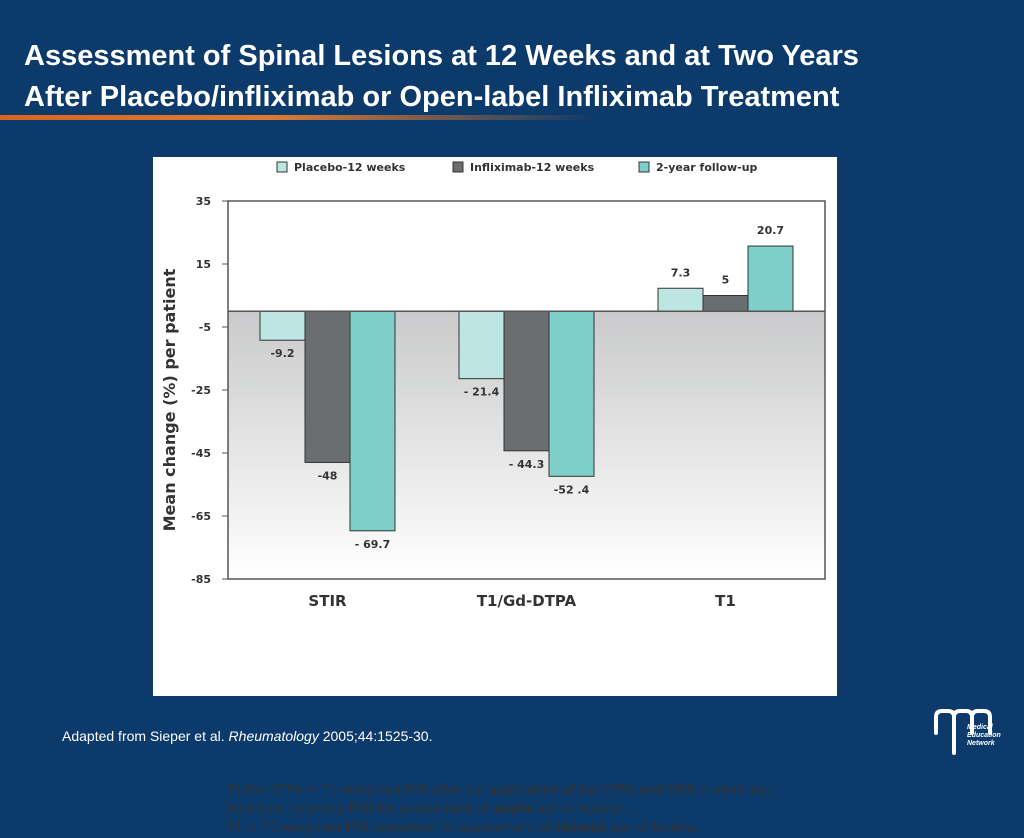 This screenshot has width=1024, height=838. I want to click on data-label-1-2: -52 .4, so click(572, 489).